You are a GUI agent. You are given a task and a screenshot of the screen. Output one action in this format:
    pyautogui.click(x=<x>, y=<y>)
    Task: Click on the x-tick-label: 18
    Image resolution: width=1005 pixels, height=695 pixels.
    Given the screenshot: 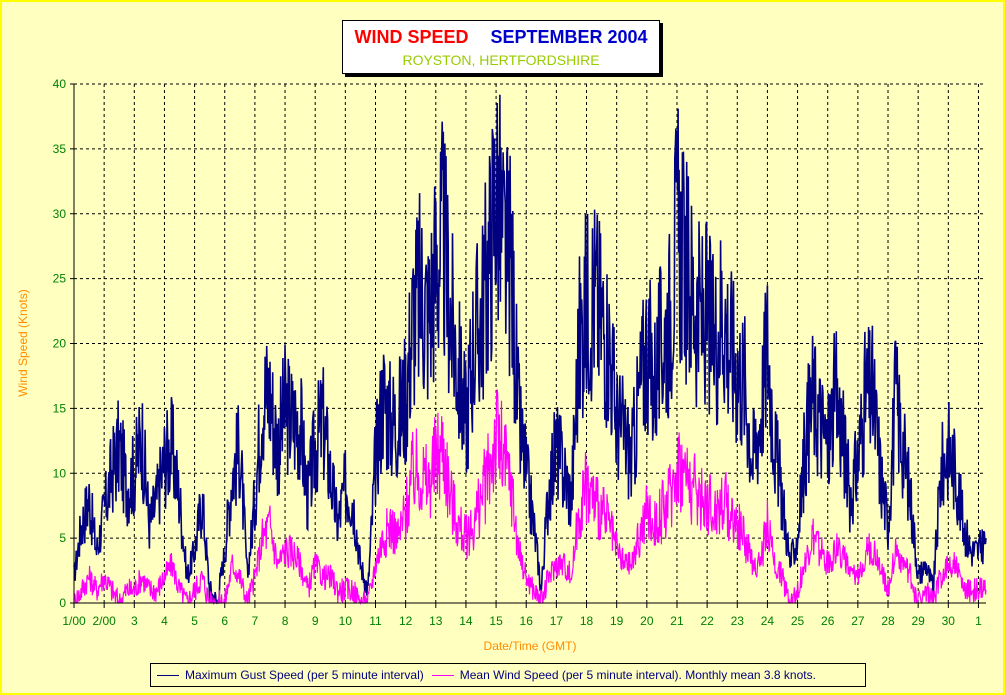 What is the action you would take?
    pyautogui.click(x=587, y=621)
    